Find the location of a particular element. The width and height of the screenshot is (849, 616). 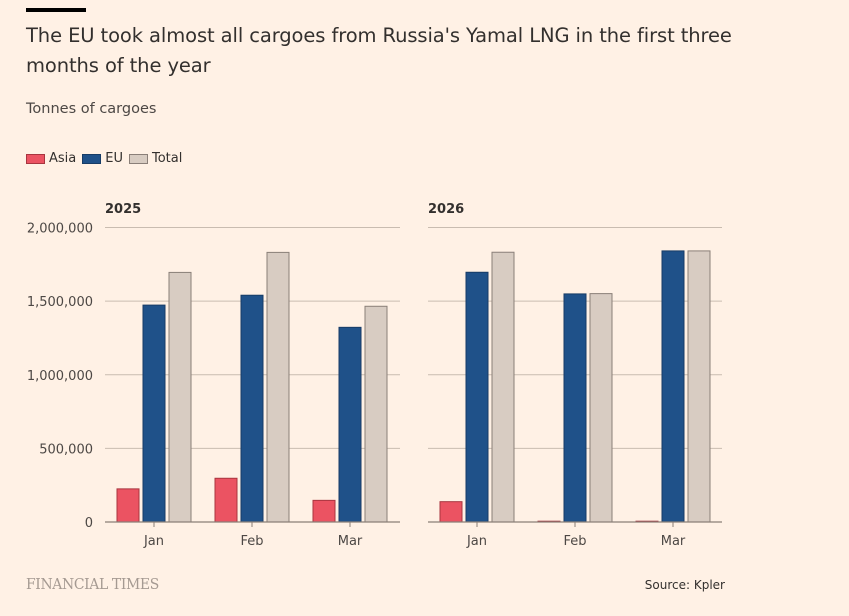

bar-2025-mar-total is located at coordinates (376, 414).